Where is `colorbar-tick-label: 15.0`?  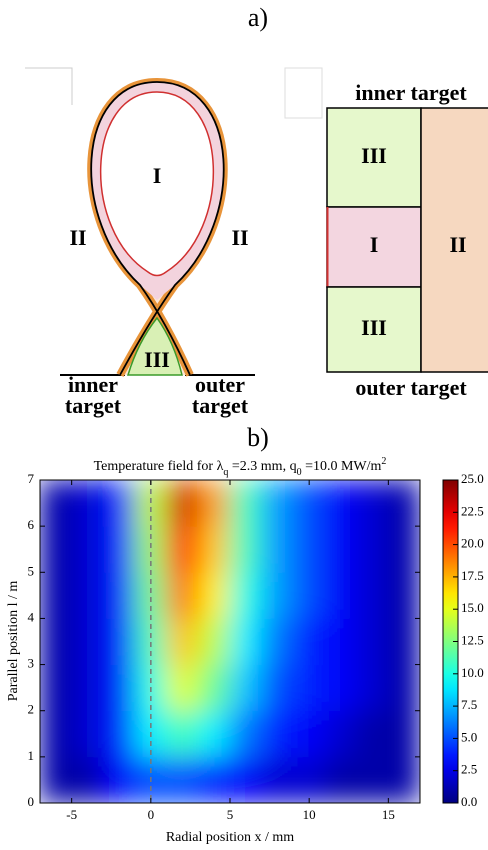
colorbar-tick-label: 15.0 is located at coordinates (472, 607).